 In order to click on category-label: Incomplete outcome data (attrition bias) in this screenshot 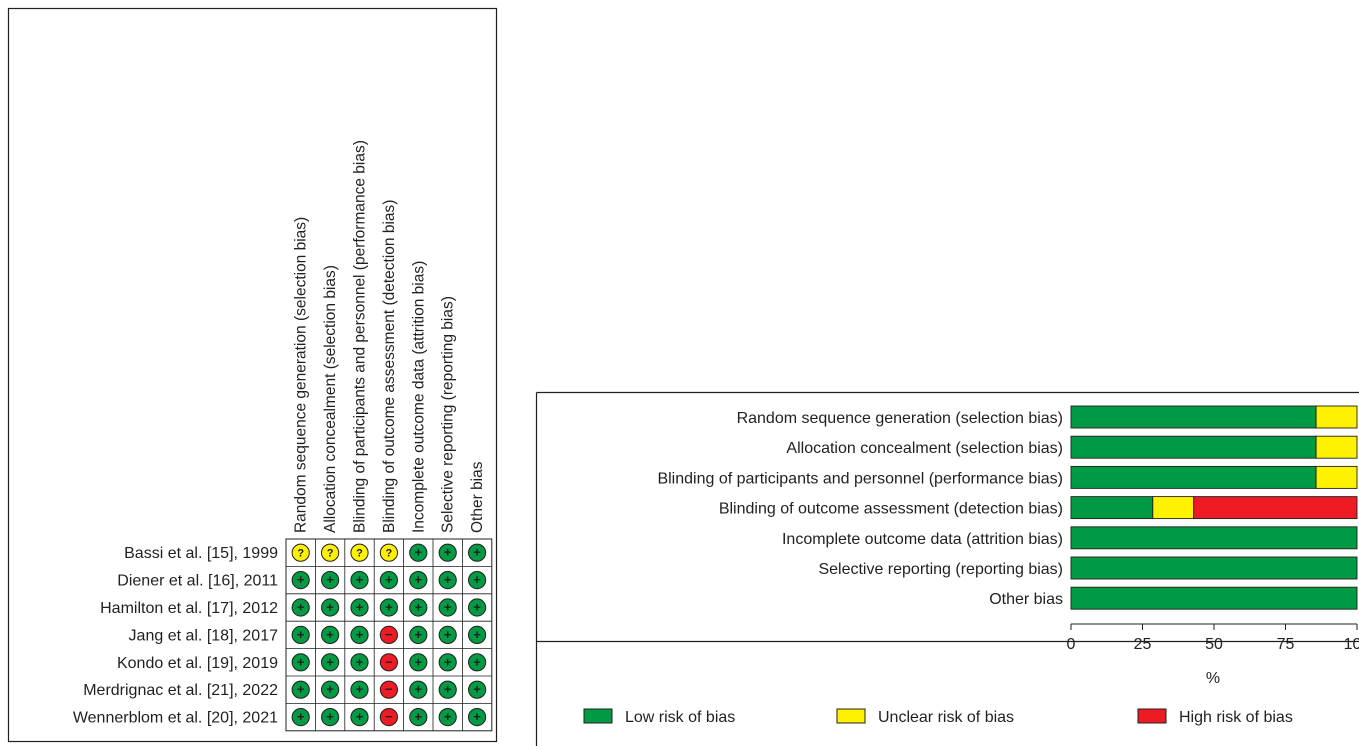, I will do `click(922, 539)`.